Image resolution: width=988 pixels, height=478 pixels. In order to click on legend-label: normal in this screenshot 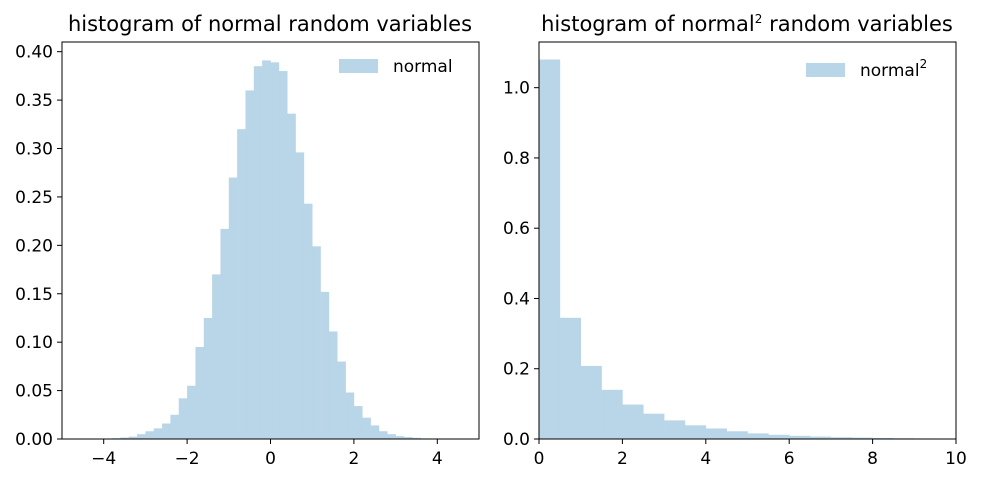, I will do `click(423, 67)`.